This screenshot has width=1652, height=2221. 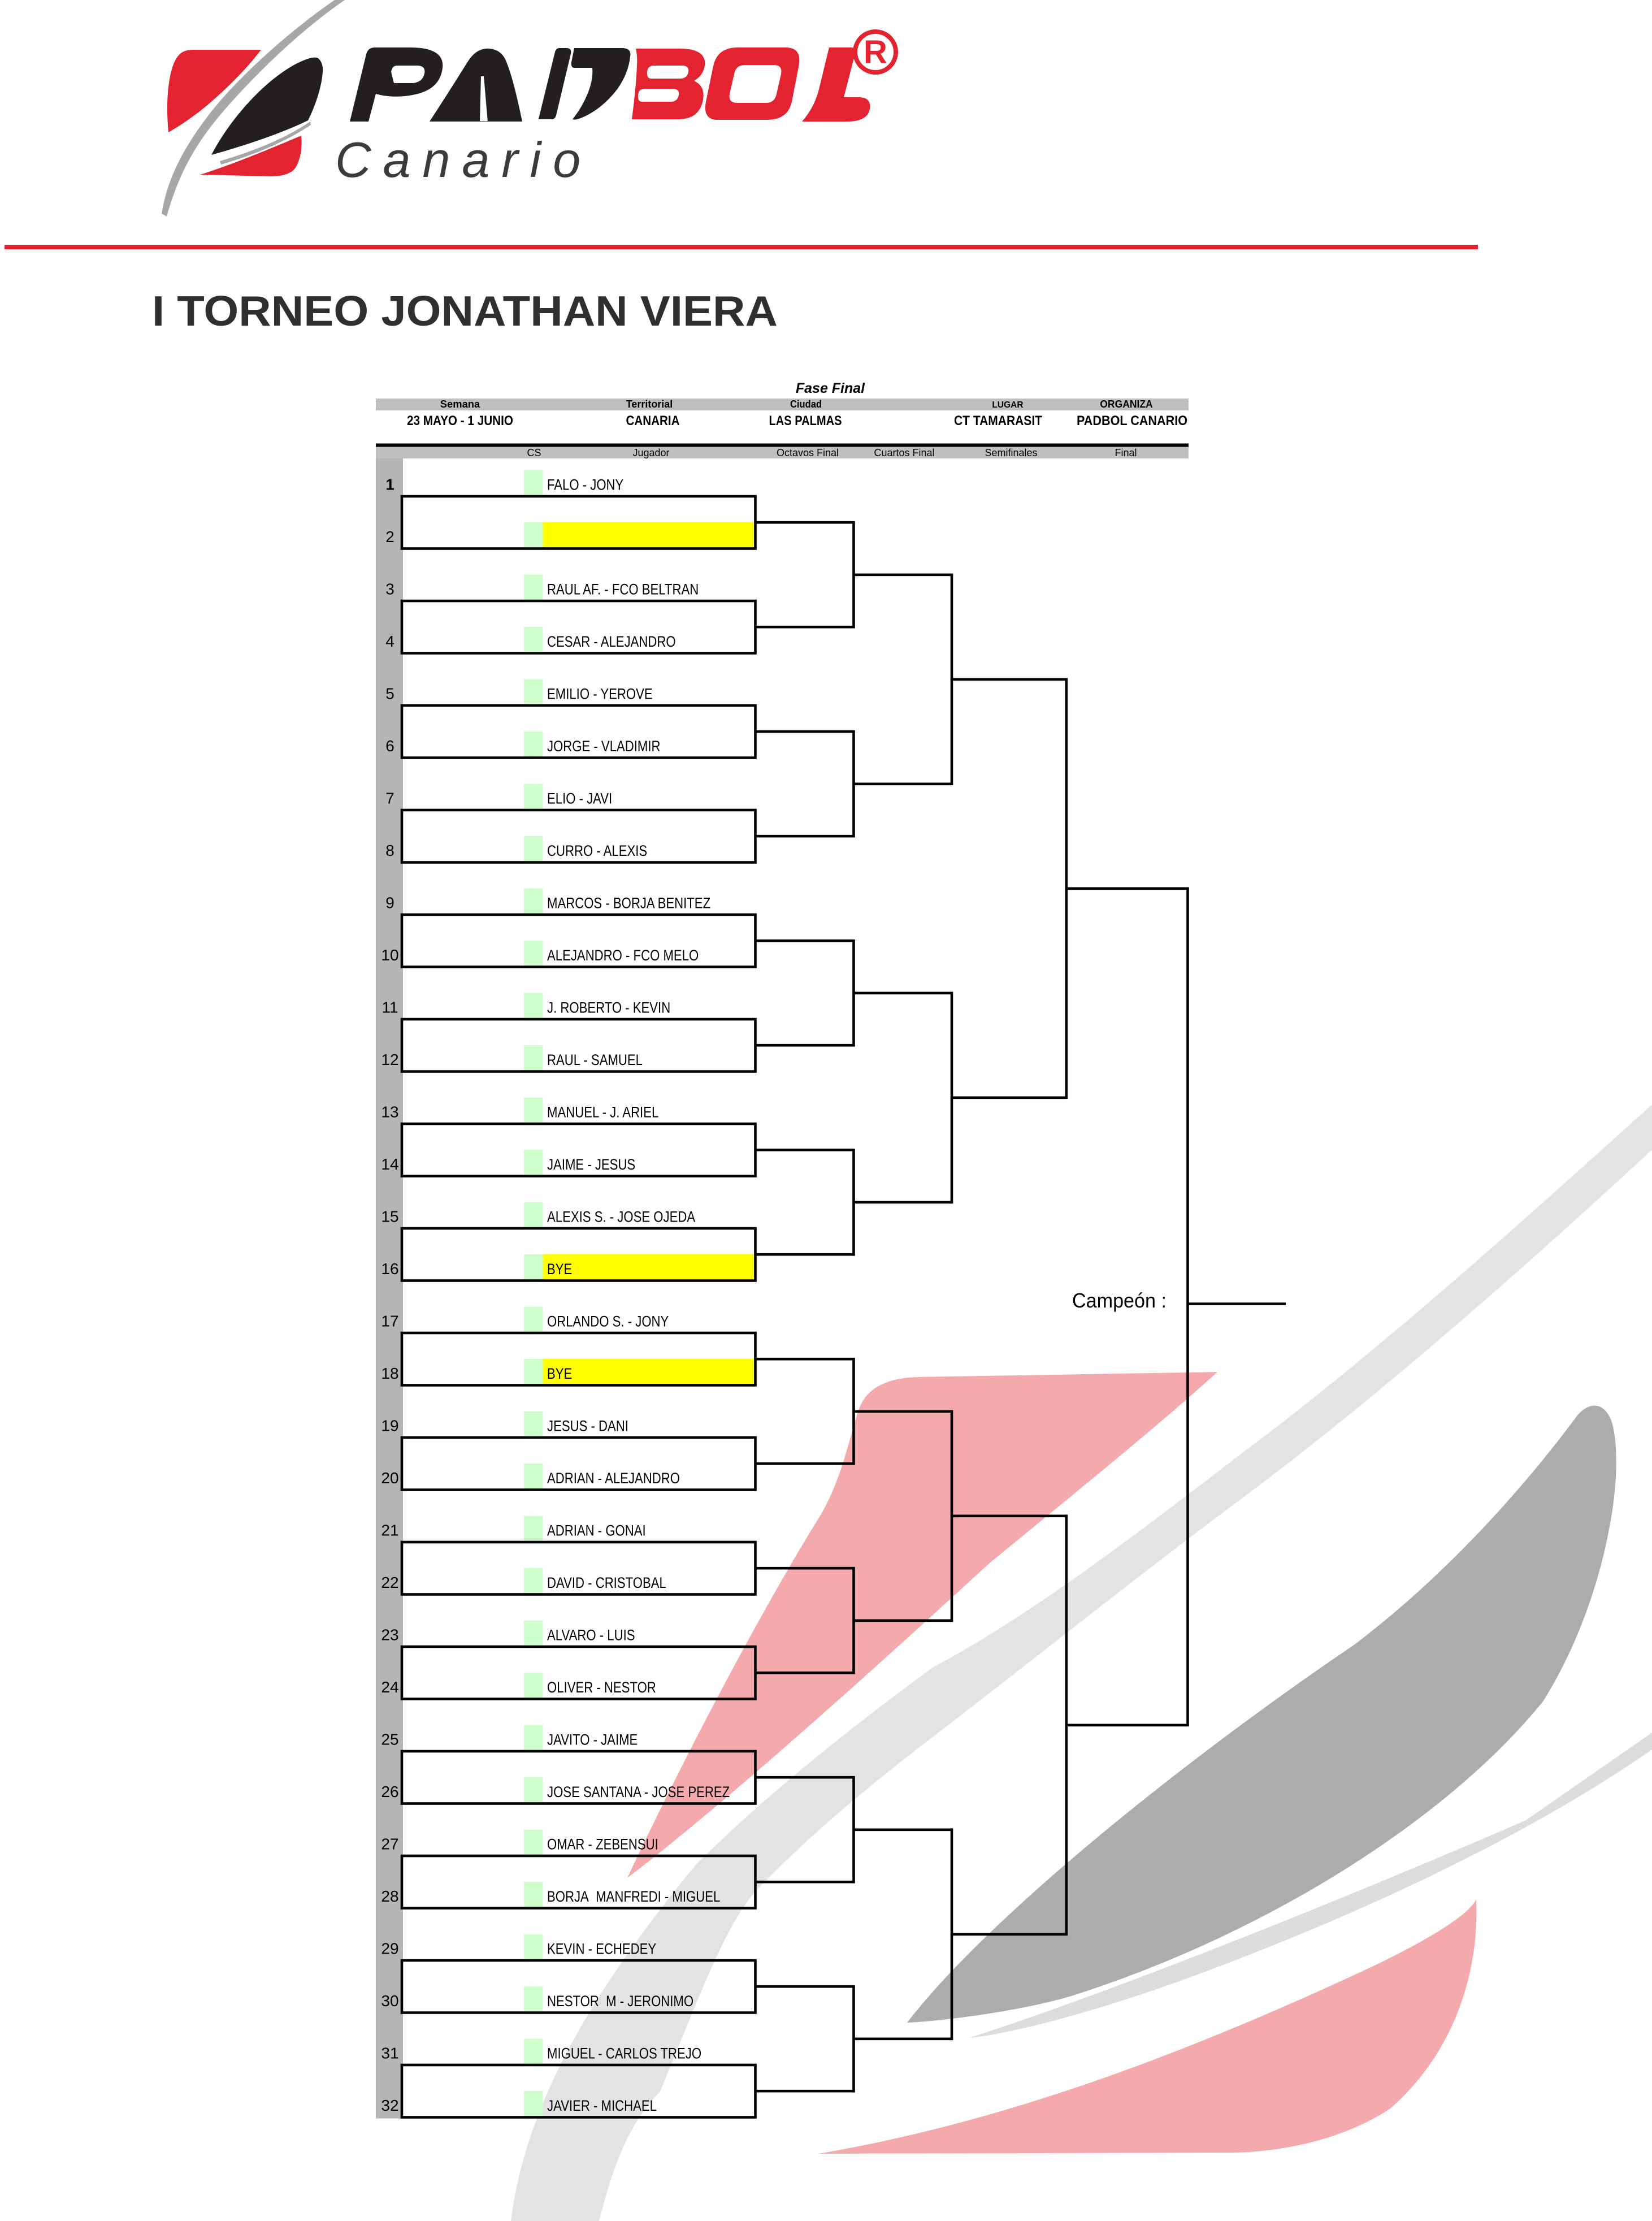 I want to click on svg-text: Semifinales, so click(x=1011, y=453).